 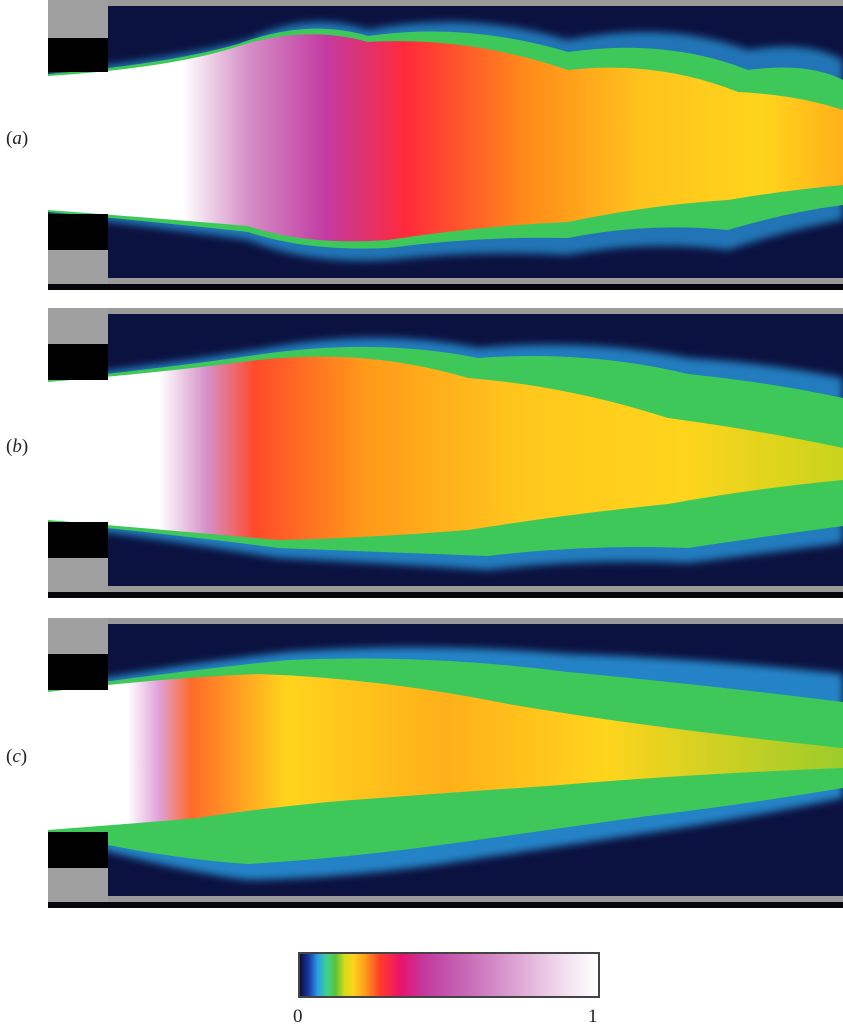 I want to click on panel-label-a: (a), so click(x=17, y=138).